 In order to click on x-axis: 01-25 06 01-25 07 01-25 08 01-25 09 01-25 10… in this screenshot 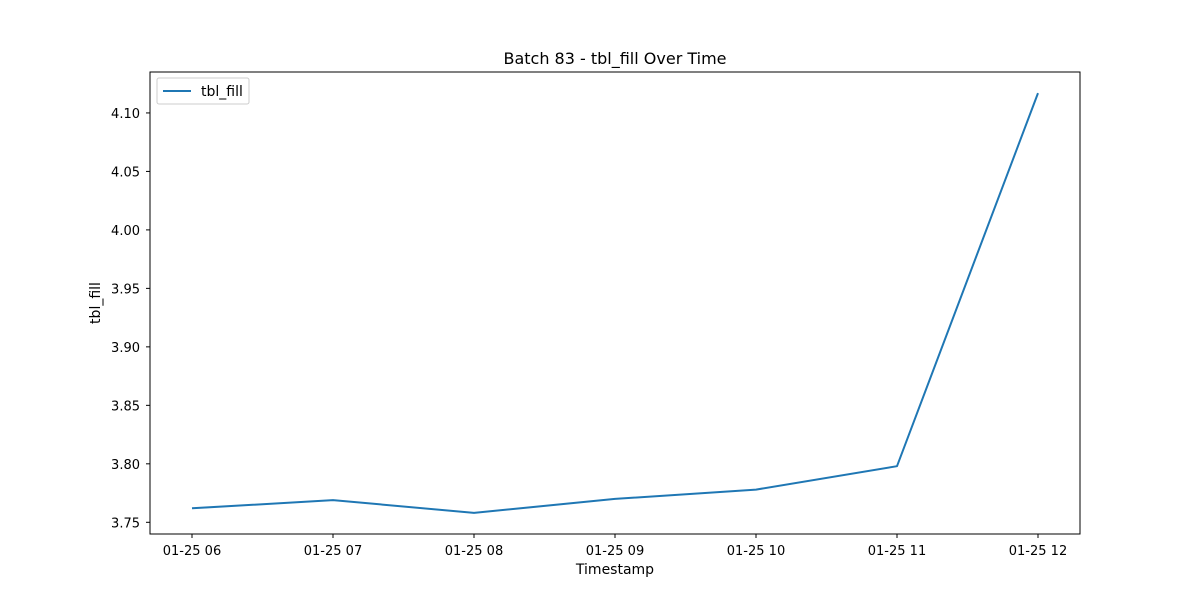, I will do `click(615, 546)`.